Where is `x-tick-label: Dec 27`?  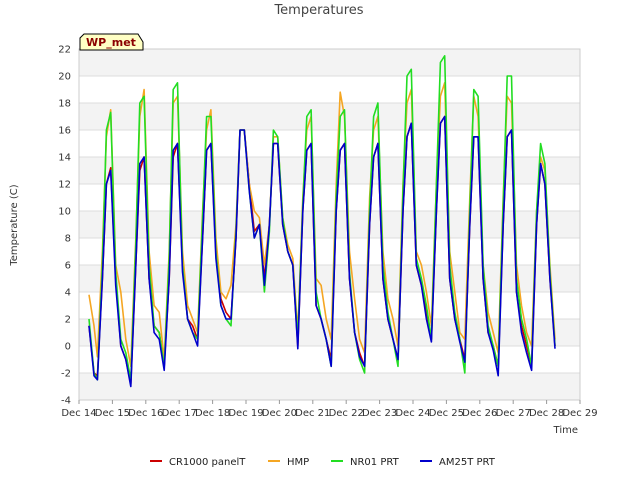 x-tick-label: Dec 27 is located at coordinates (513, 413).